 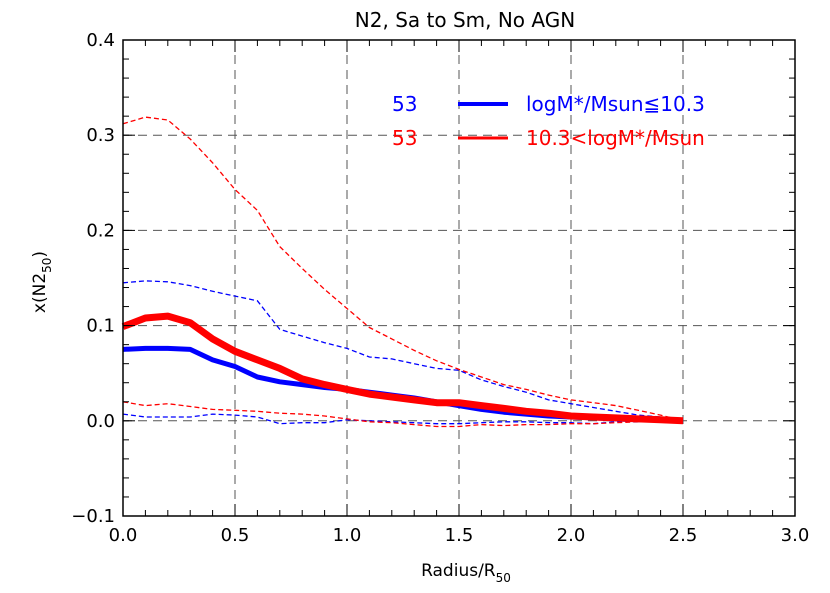 I want to click on series-line-low-mass-median, so click(x=403, y=384).